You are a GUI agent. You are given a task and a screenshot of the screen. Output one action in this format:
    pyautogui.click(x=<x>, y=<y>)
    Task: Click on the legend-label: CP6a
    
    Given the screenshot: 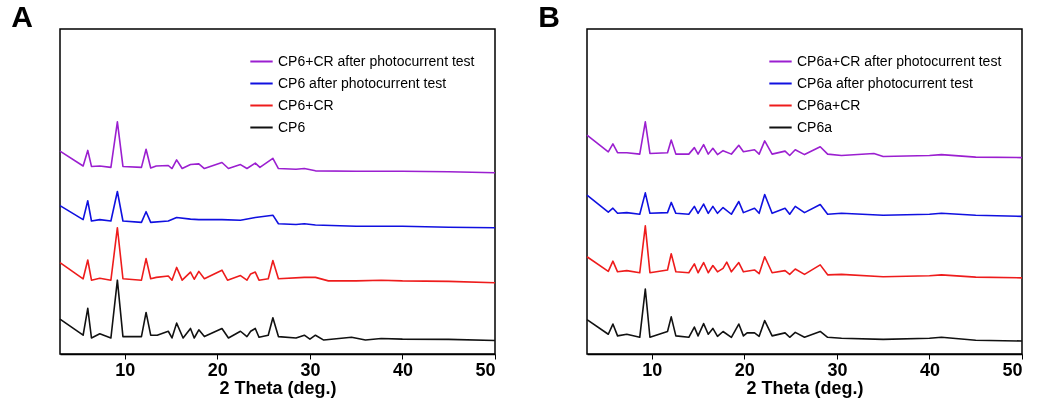 What is the action you would take?
    pyautogui.click(x=815, y=126)
    